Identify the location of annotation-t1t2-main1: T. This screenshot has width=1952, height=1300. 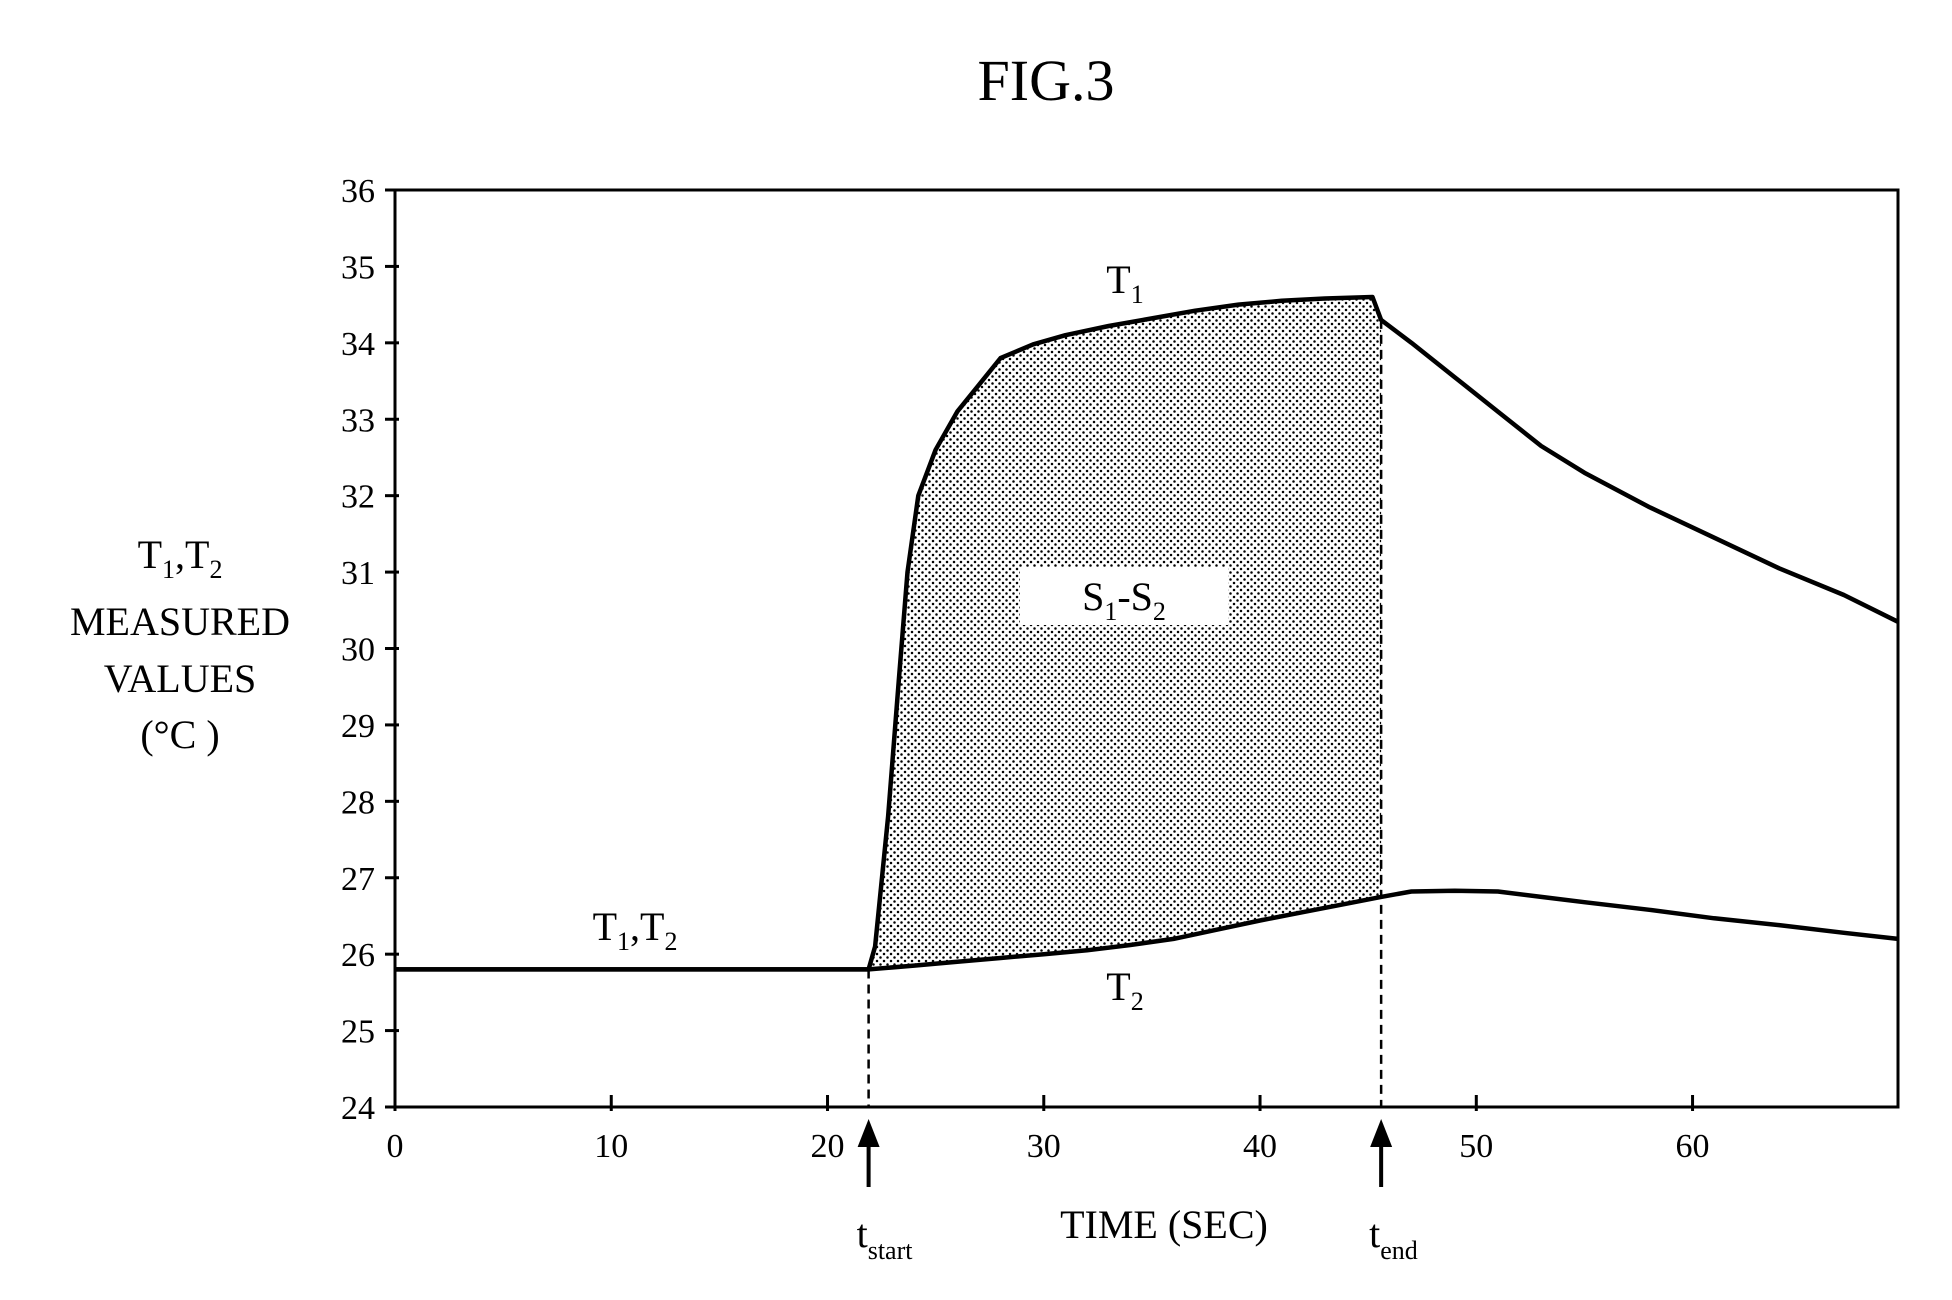
(605, 926).